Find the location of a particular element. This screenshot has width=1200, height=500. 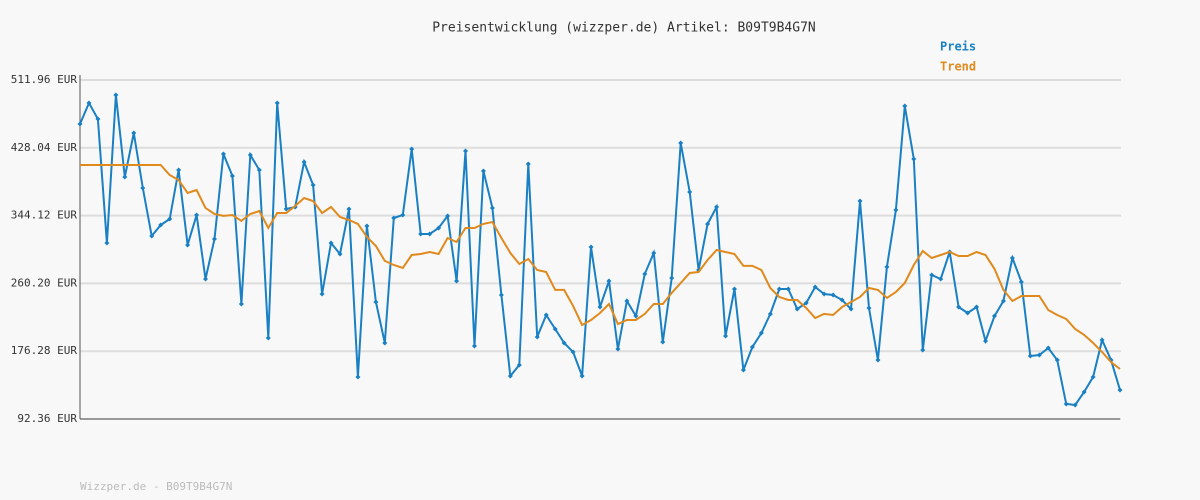

y-tick-label: 176.28 EUR is located at coordinates (44, 350).